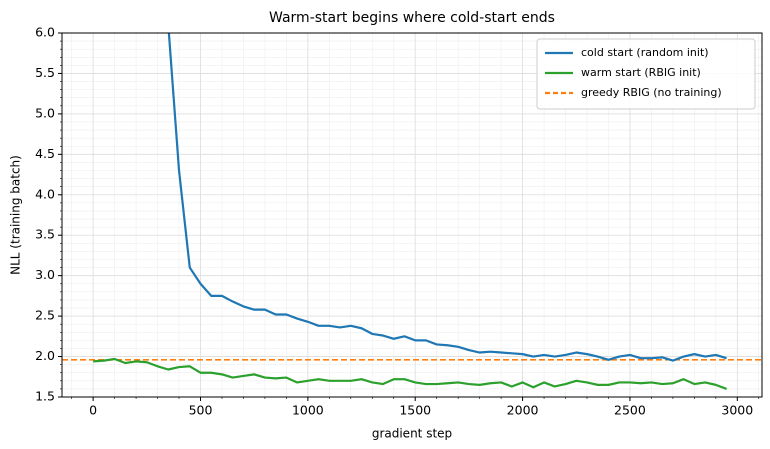  I want to click on y-tick-label: 4.5, so click(45, 153).